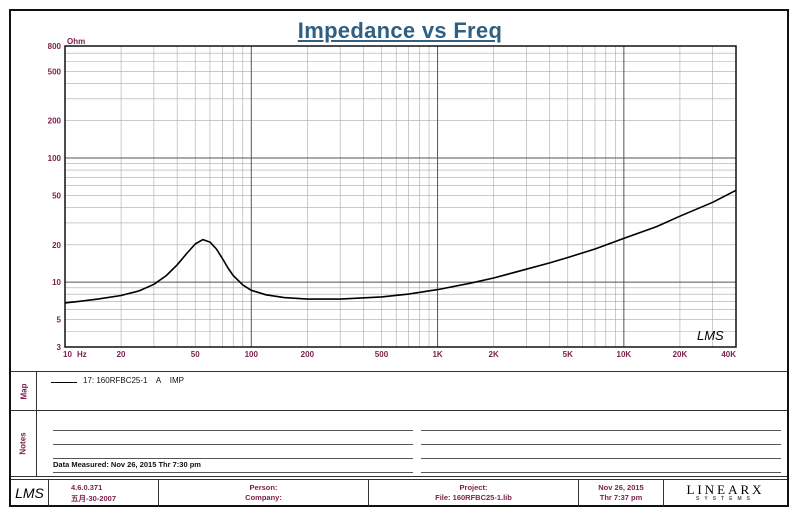 The image size is (800, 516). What do you see at coordinates (382, 354) in the screenshot?
I see `x-tick-label: 500` at bounding box center [382, 354].